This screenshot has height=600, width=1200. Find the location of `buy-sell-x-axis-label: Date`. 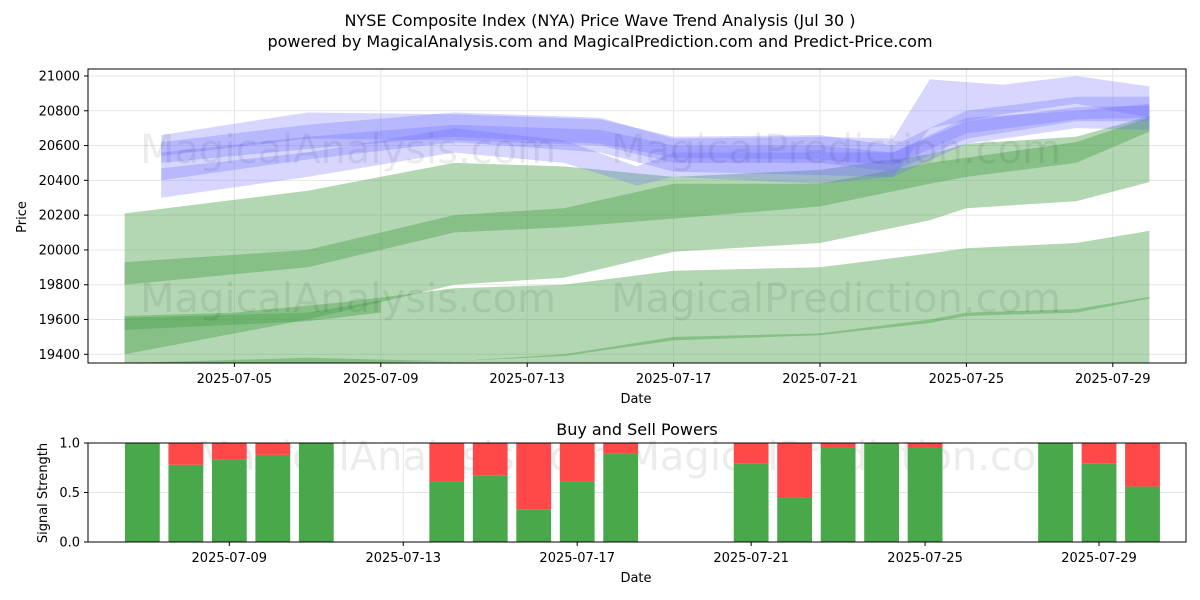

buy-sell-x-axis-label: Date is located at coordinates (635, 578).